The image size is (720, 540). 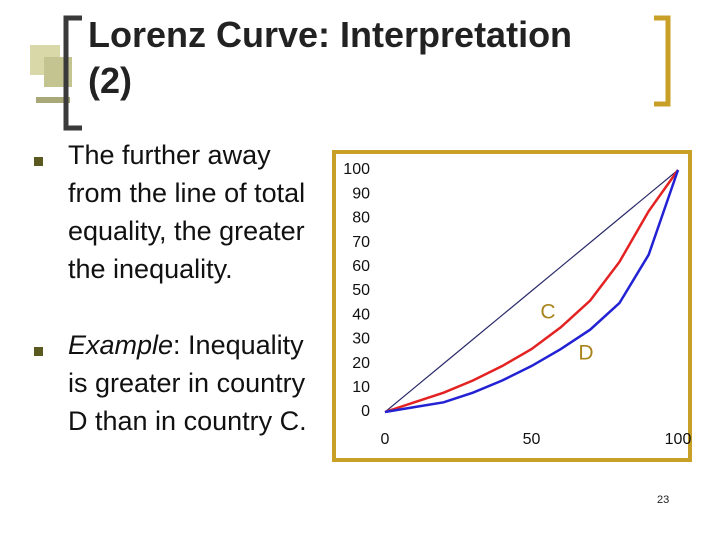 What do you see at coordinates (663, 500) in the screenshot?
I see `page-number: 23` at bounding box center [663, 500].